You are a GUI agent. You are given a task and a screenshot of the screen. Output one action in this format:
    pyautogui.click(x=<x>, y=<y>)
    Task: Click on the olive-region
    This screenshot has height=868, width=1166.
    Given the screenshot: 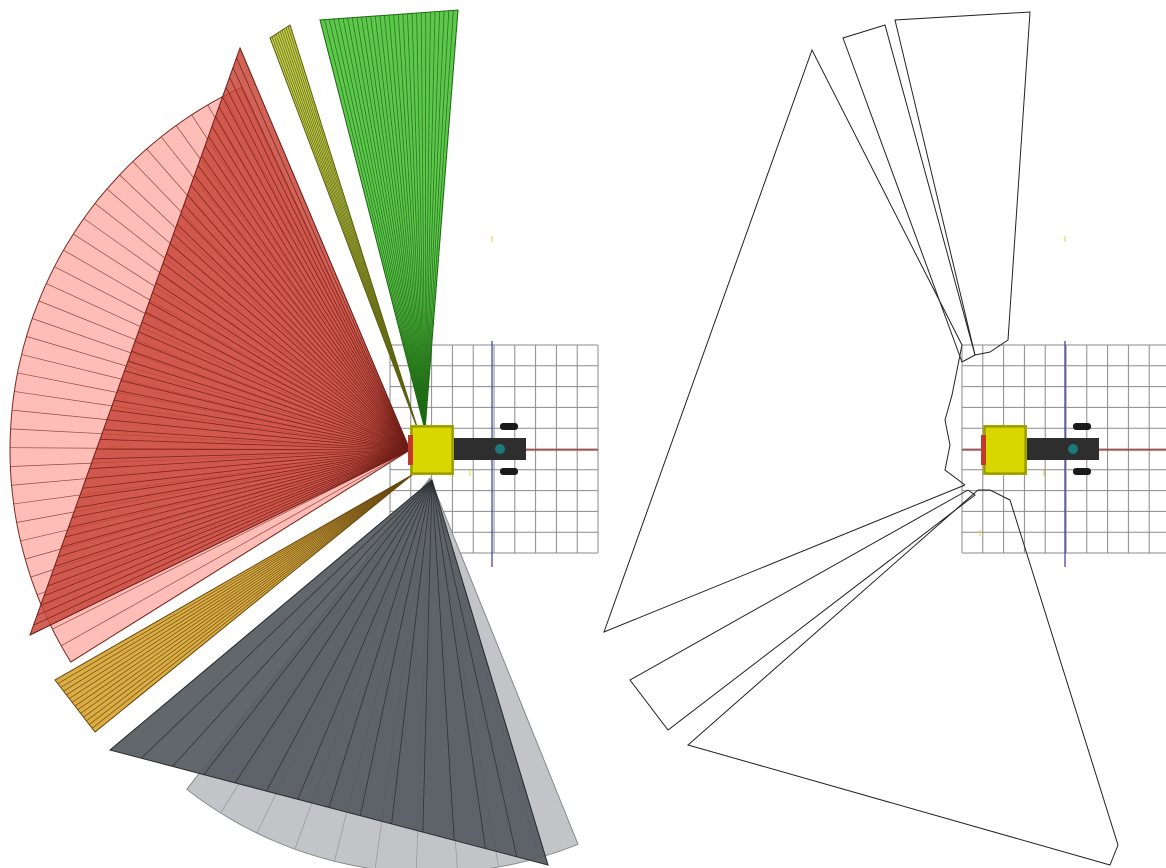 What is the action you would take?
    pyautogui.click(x=909, y=193)
    